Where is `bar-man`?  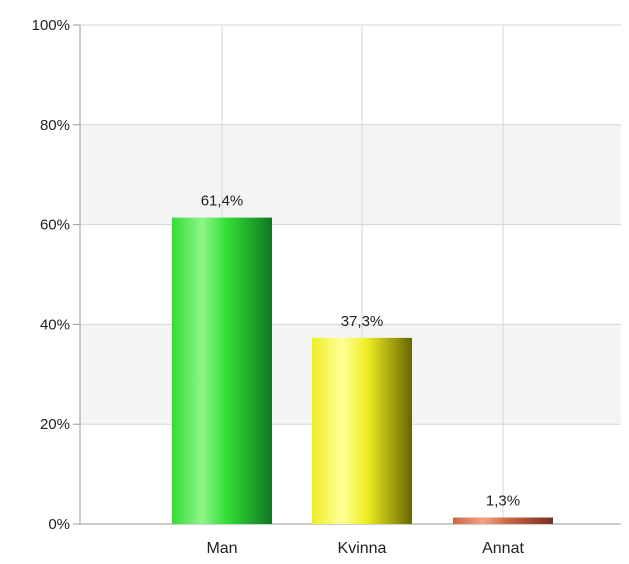 bar-man is located at coordinates (222, 370).